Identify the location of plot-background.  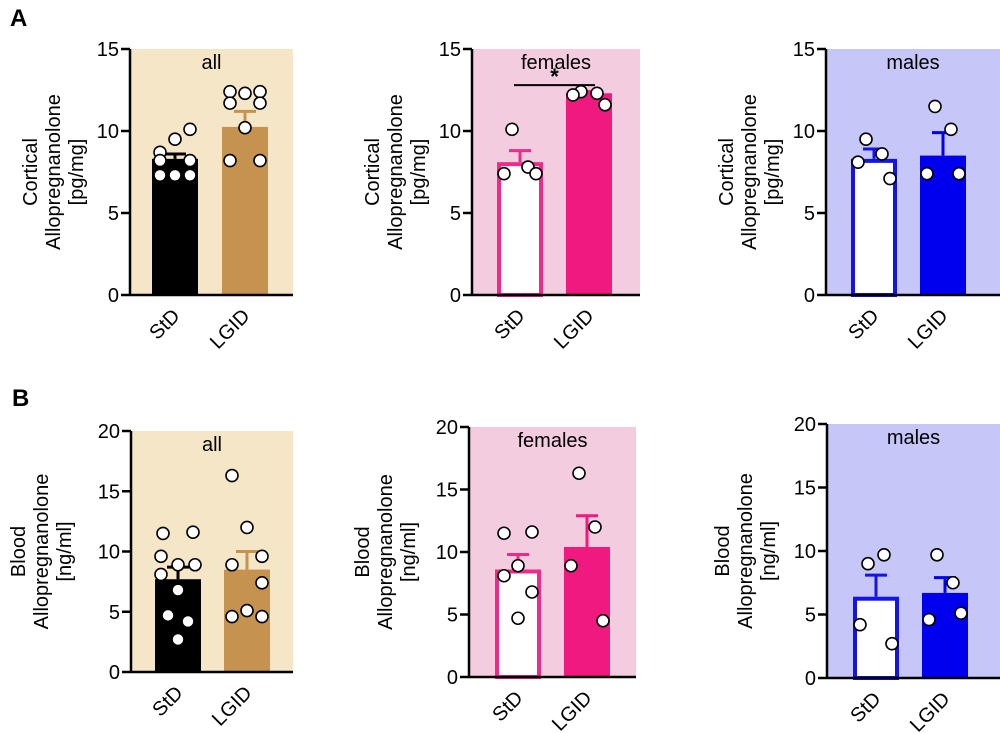
(913, 551).